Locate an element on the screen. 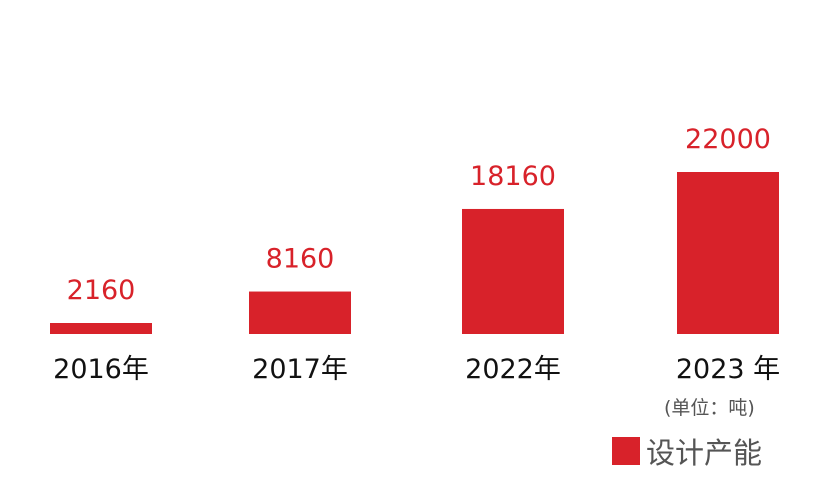  category-label: 2023 年 is located at coordinates (728, 369).